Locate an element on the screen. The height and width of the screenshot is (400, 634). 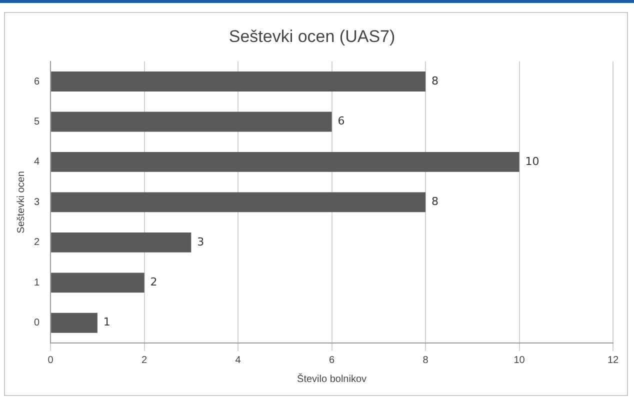
y-tick-label: 0 is located at coordinates (37, 323).